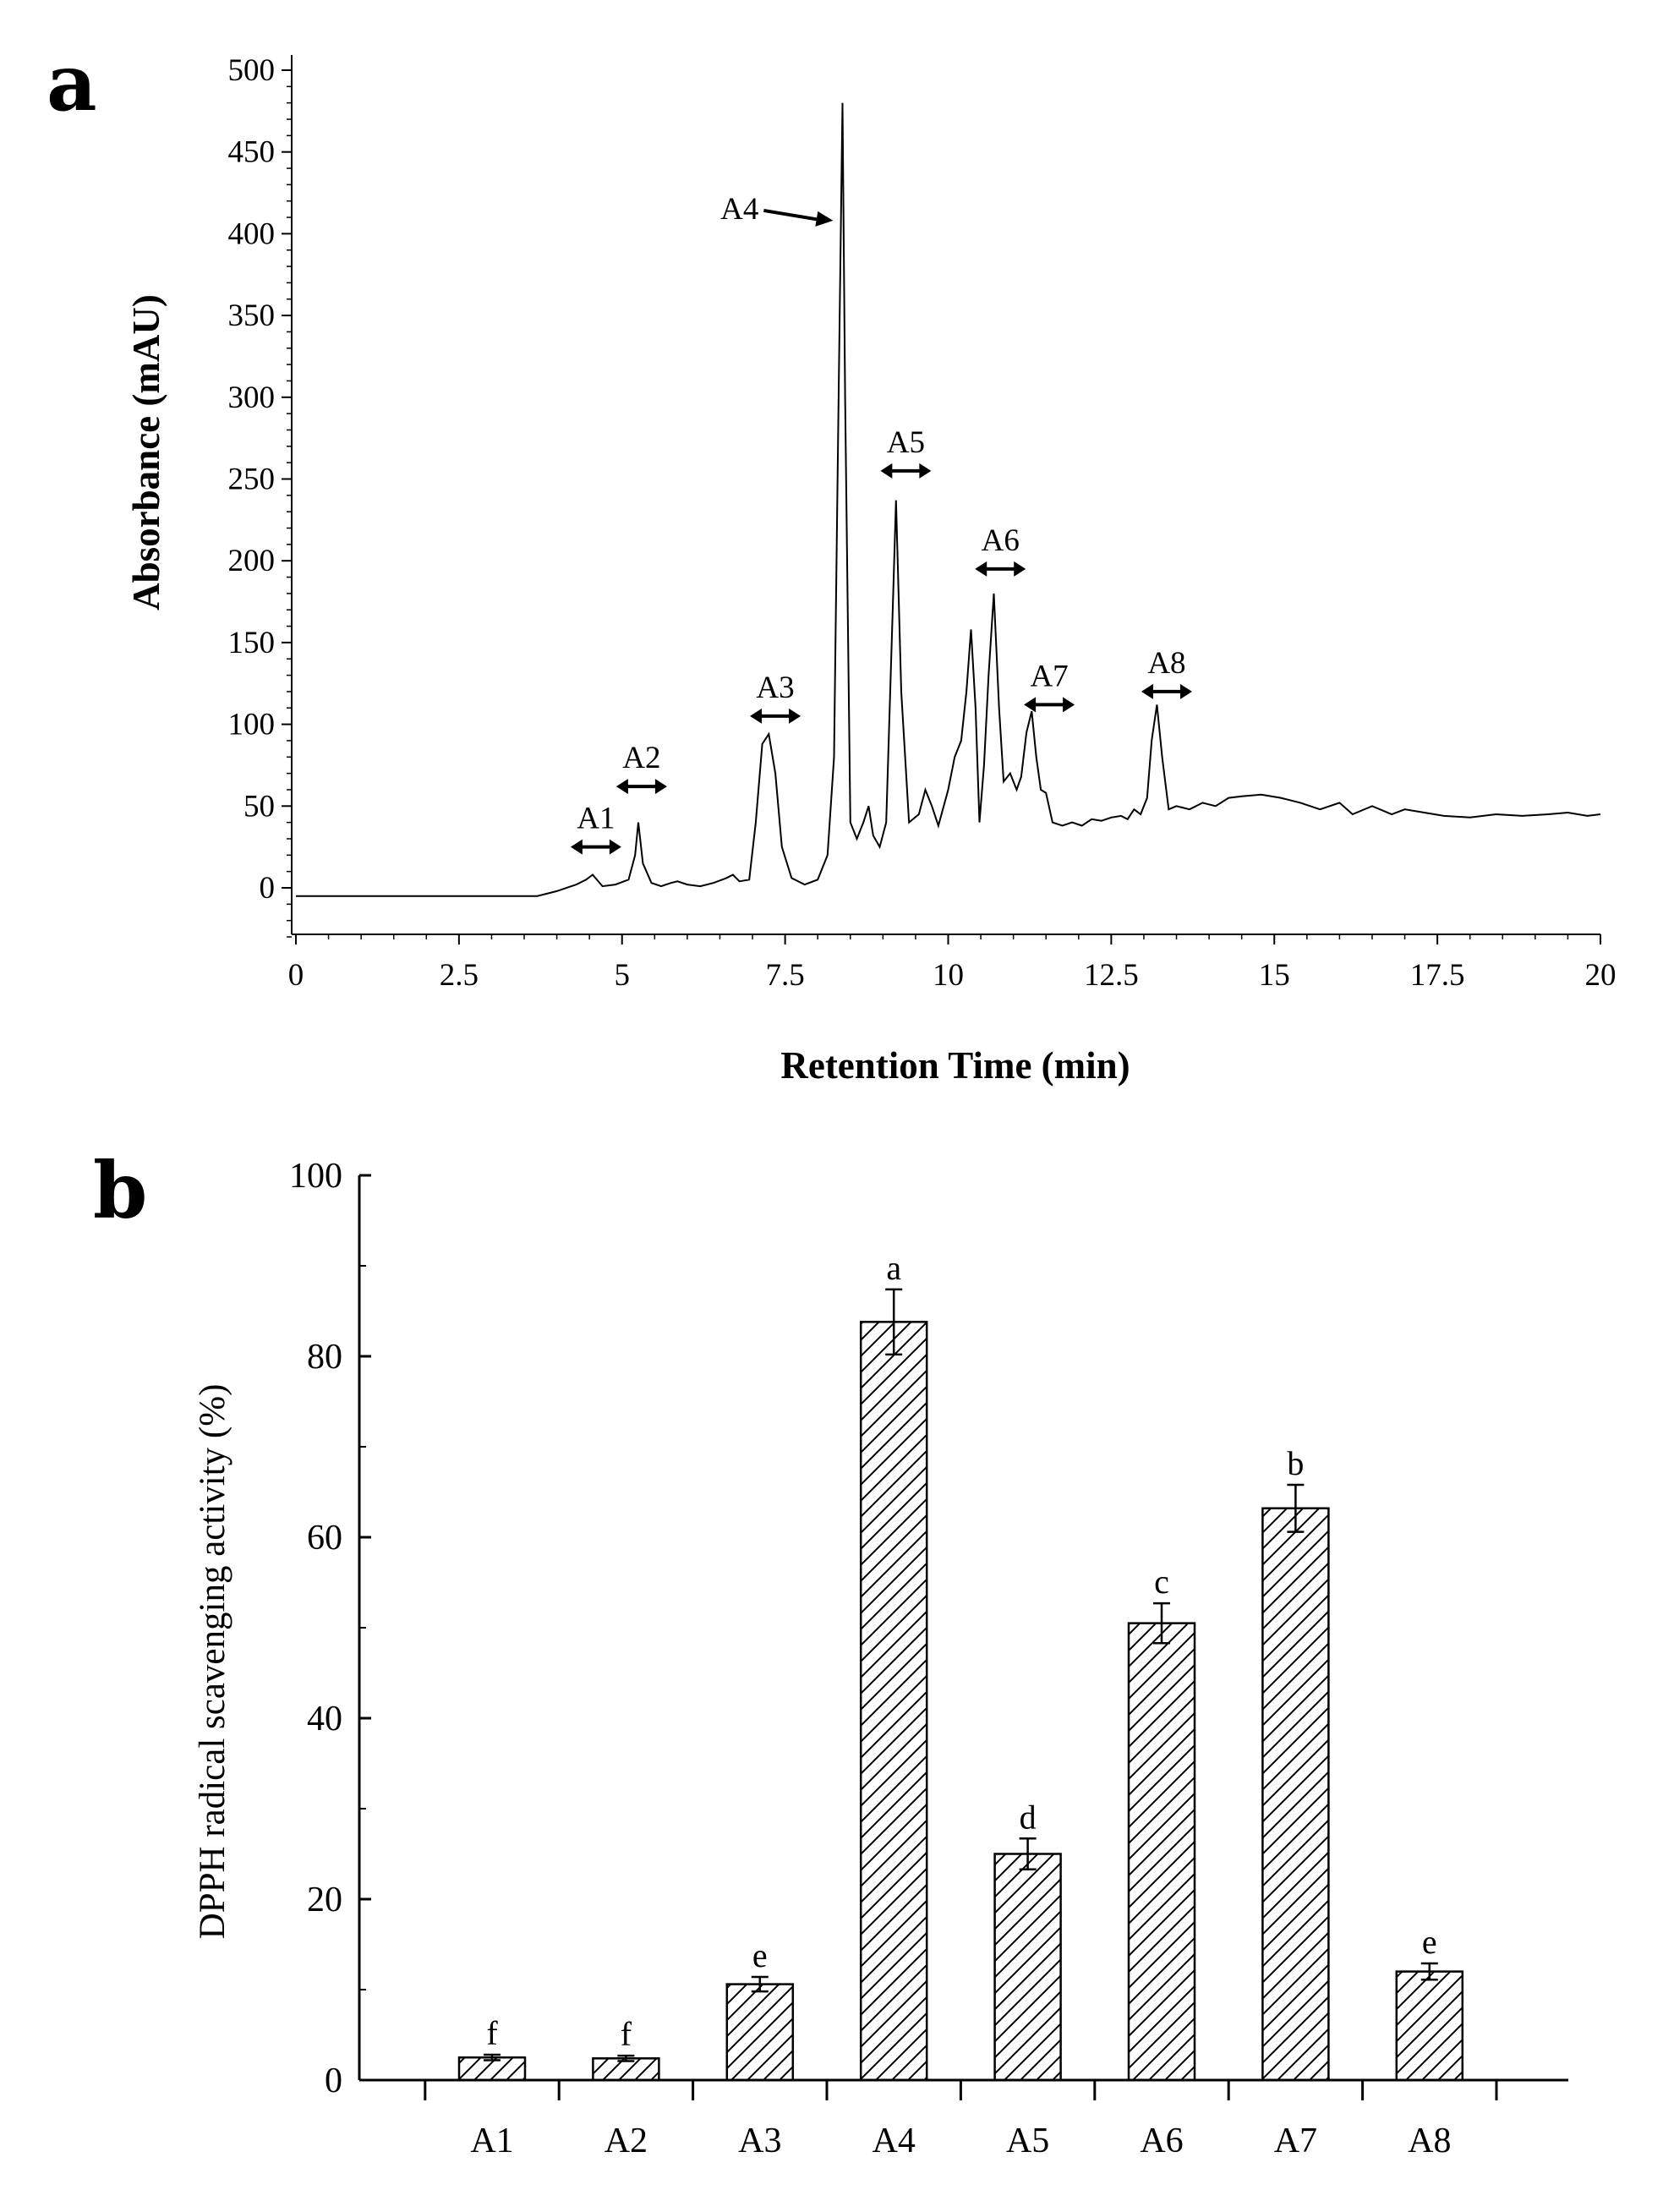 The height and width of the screenshot is (2212, 1674). Describe the element at coordinates (1166, 663) in the screenshot. I see `peak-label-text: A8` at that location.